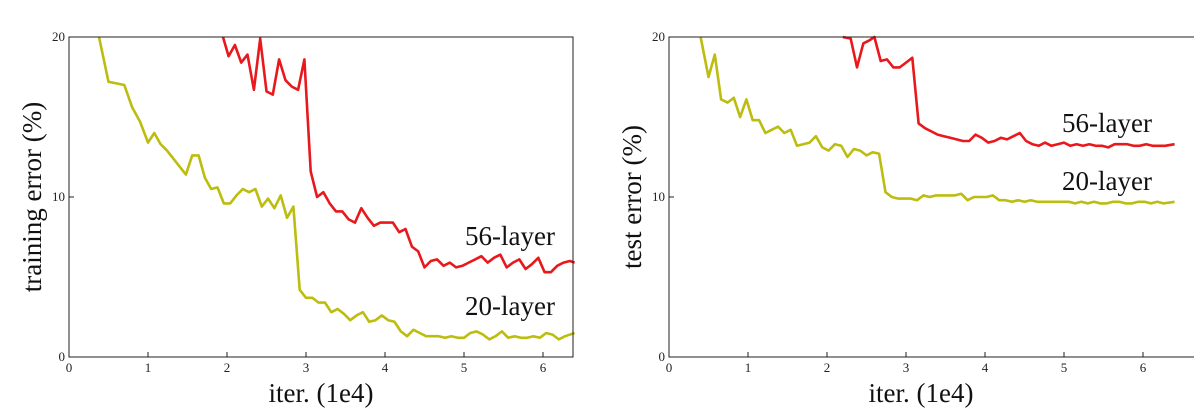 This screenshot has width=1194, height=415. Describe the element at coordinates (632, 197) in the screenshot. I see `y-axis-label: test error (%)` at that location.